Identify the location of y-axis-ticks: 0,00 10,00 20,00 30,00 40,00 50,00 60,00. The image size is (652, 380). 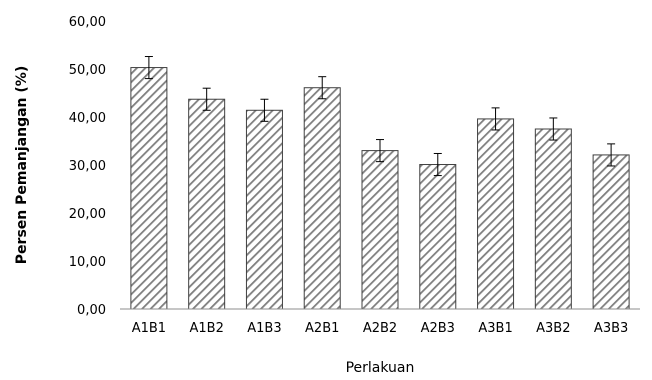
(87, 166).